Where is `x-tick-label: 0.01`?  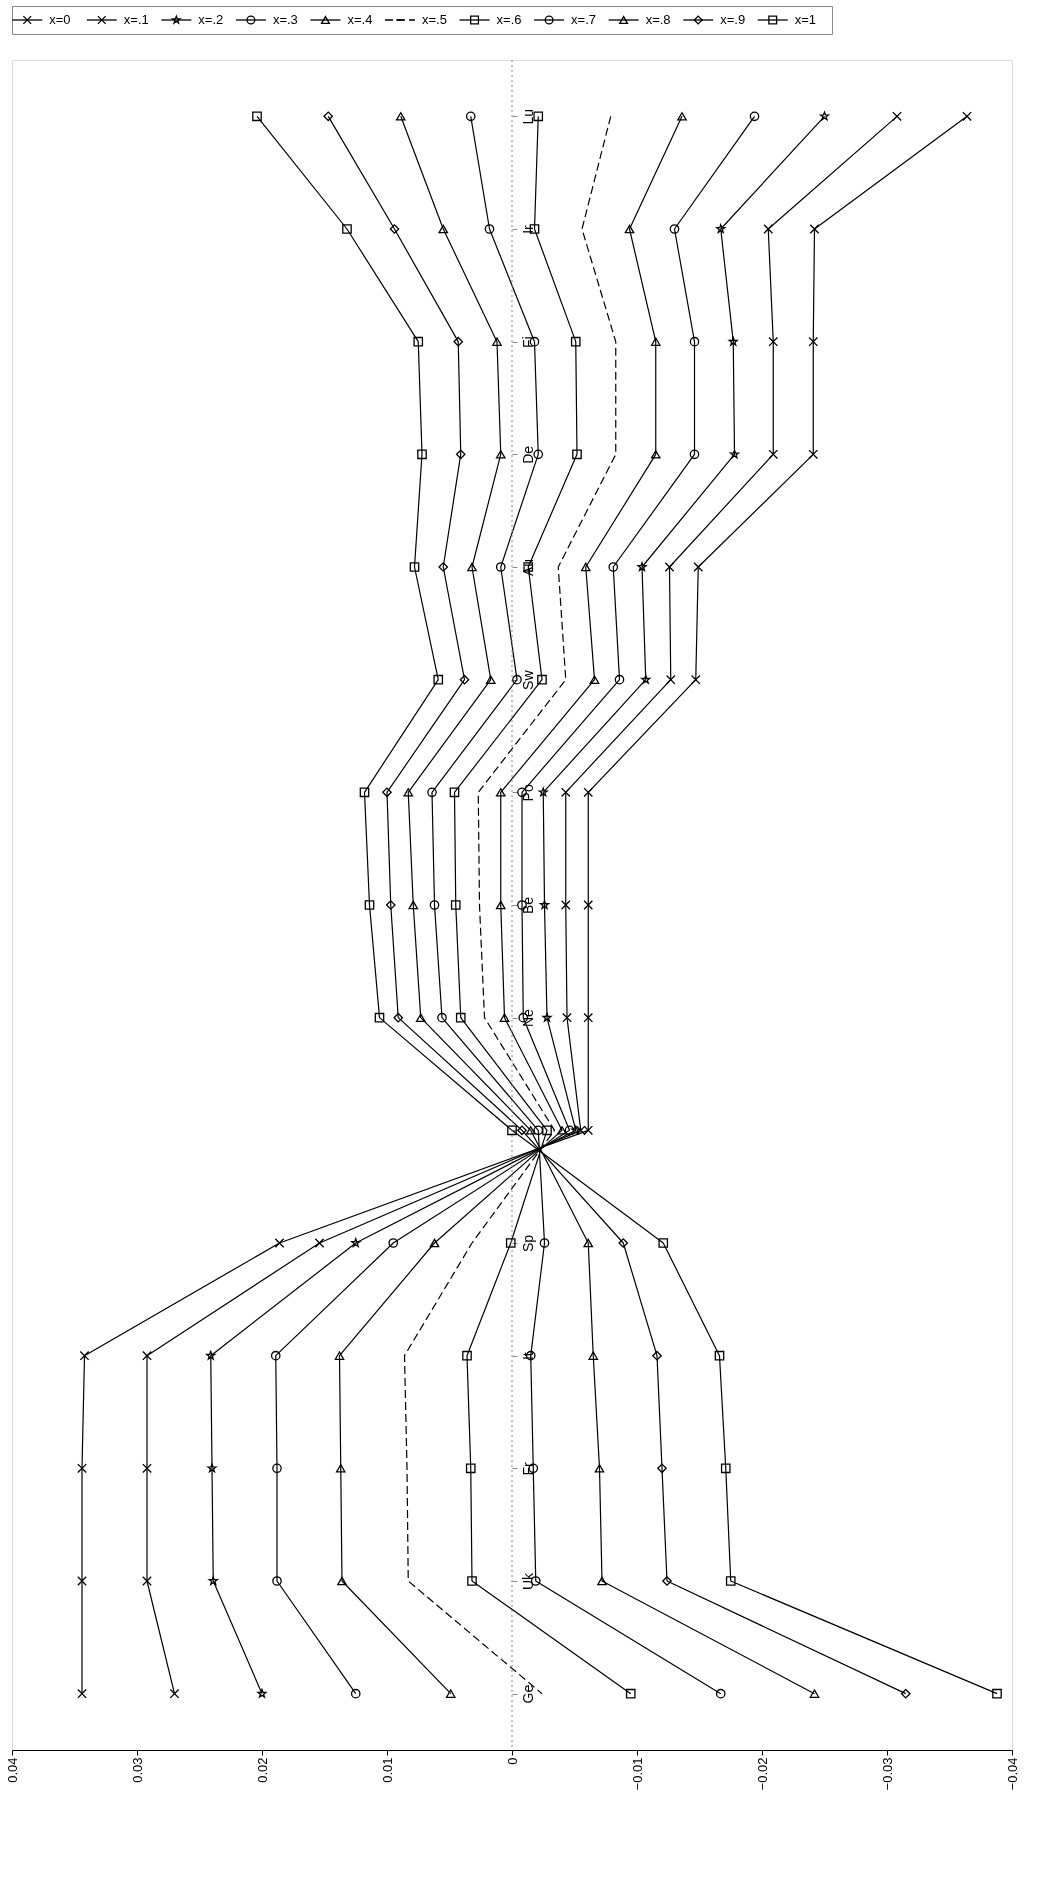
x-tick-label: 0.01 is located at coordinates (387, 1770).